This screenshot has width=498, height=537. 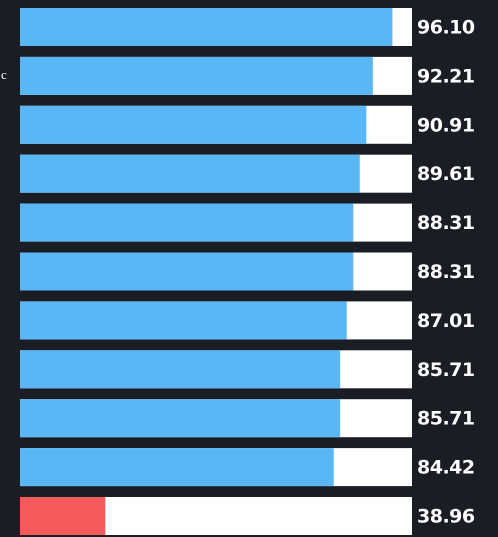 I want to click on value-label: 84.42, so click(x=446, y=468).